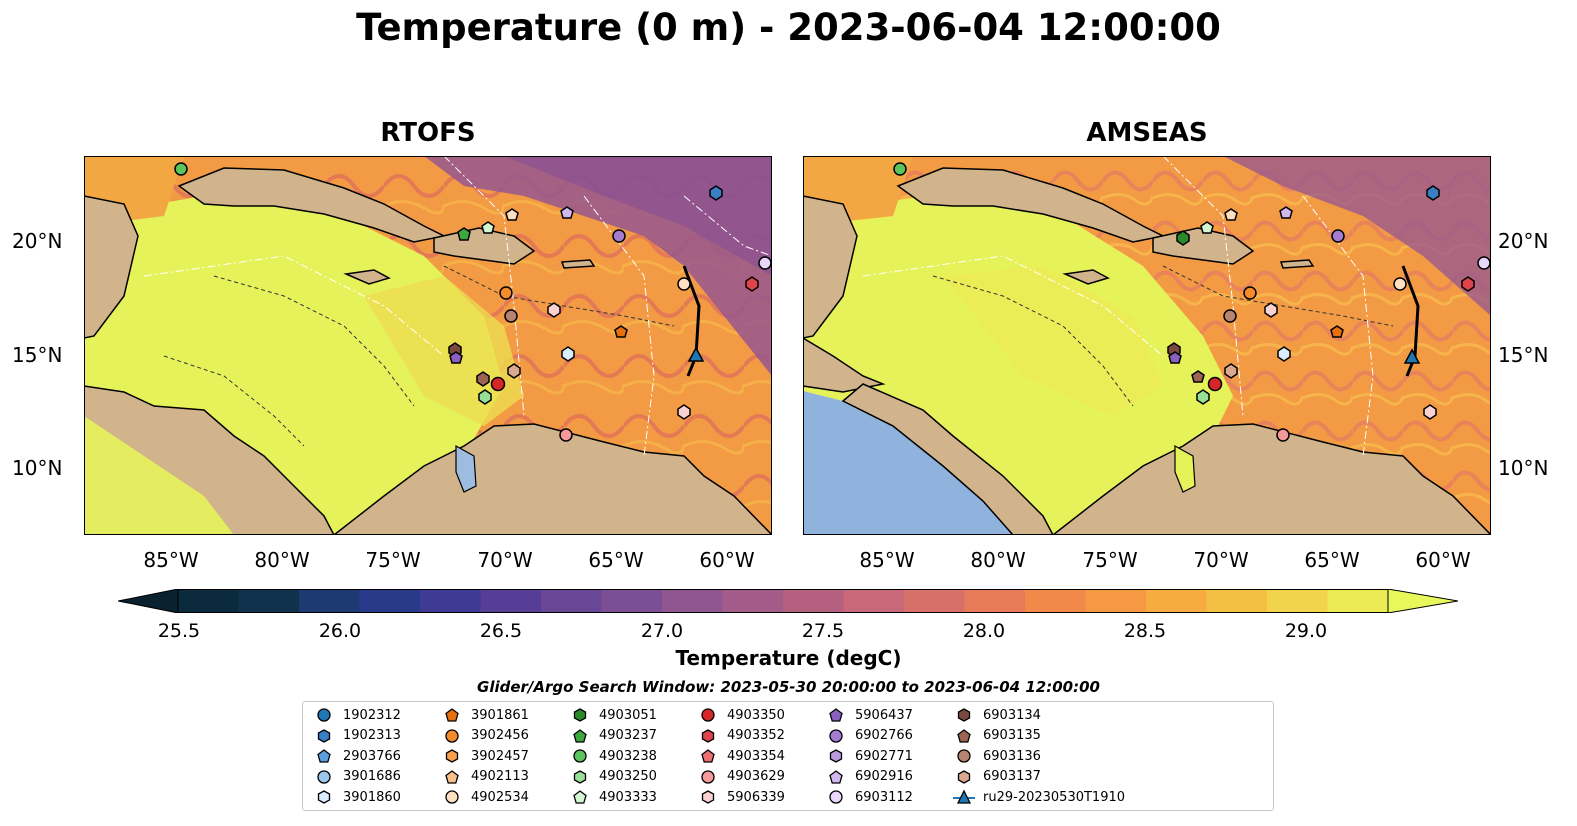  Describe the element at coordinates (372, 777) in the screenshot. I see `legend-item-label: 3901686` at that location.